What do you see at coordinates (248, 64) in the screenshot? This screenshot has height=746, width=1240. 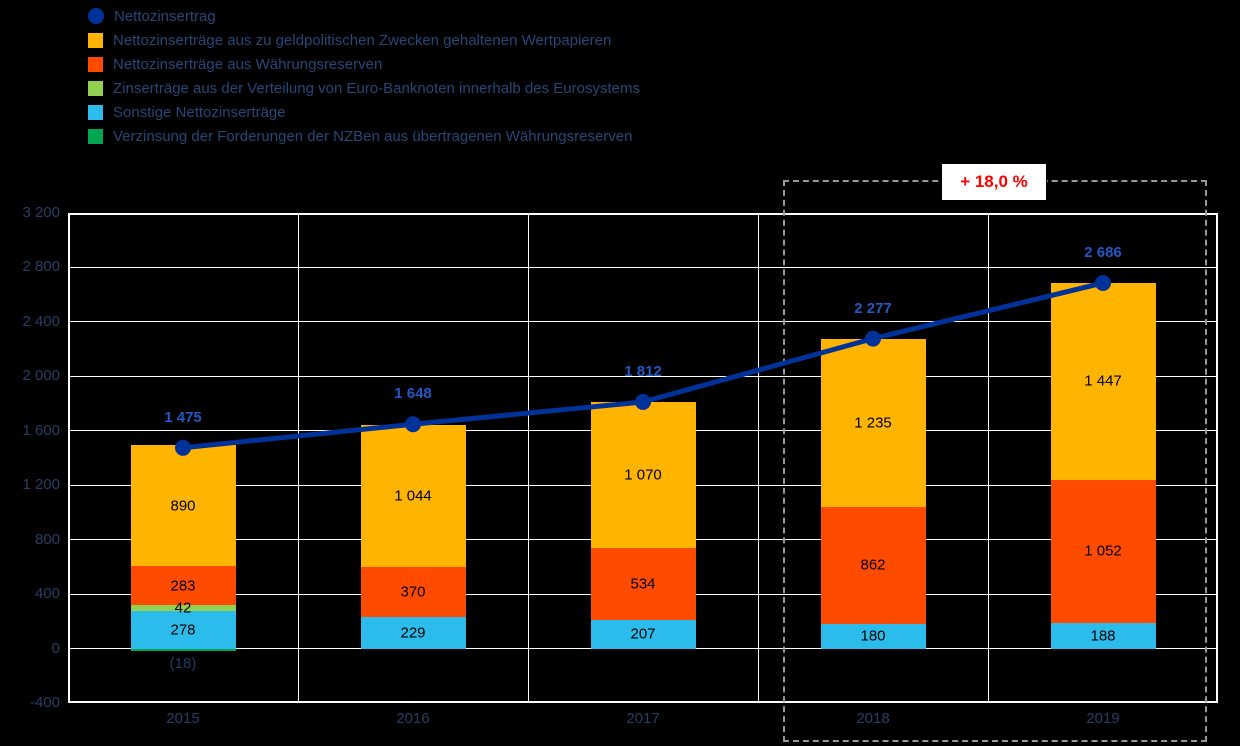 I see `legend-label: Nettozinserträge aus Währungsreserven` at bounding box center [248, 64].